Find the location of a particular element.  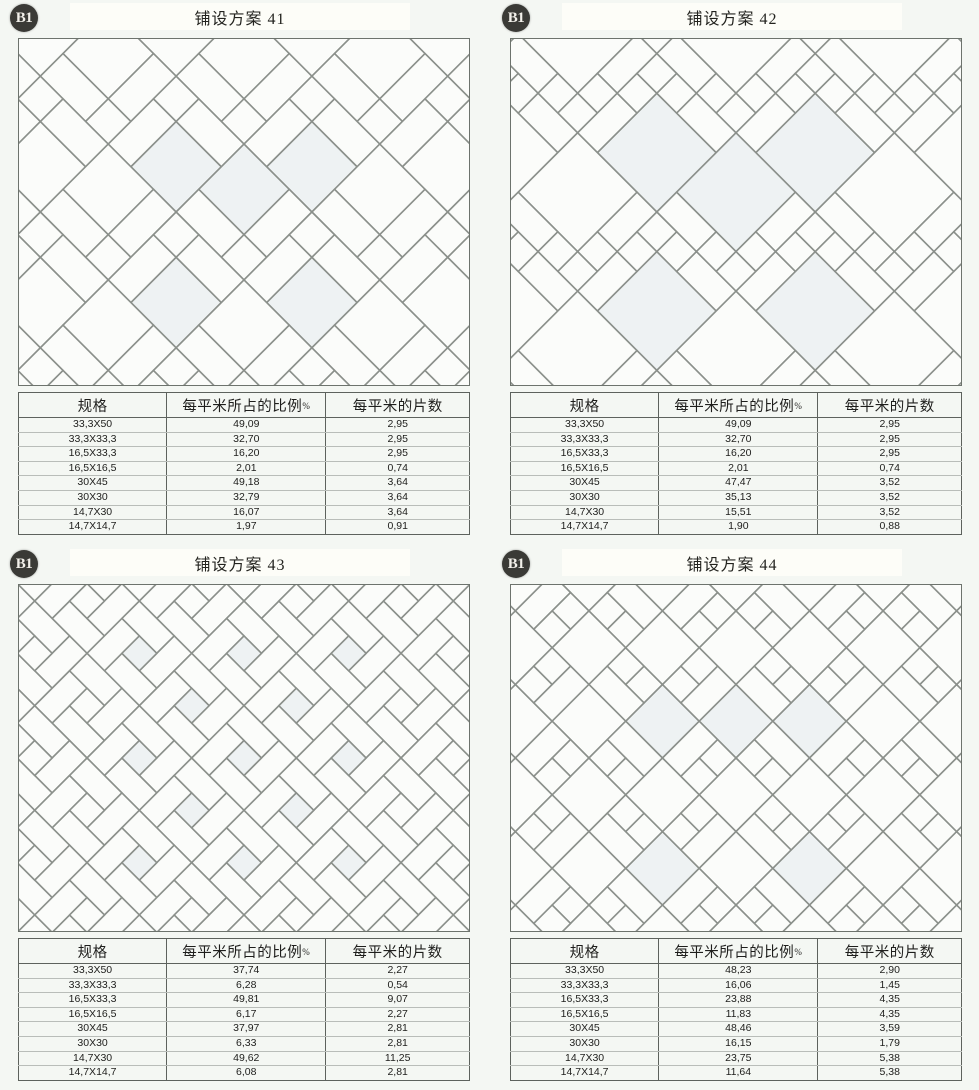

cell-spec: 16,5X33,3 is located at coordinates (584, 454).